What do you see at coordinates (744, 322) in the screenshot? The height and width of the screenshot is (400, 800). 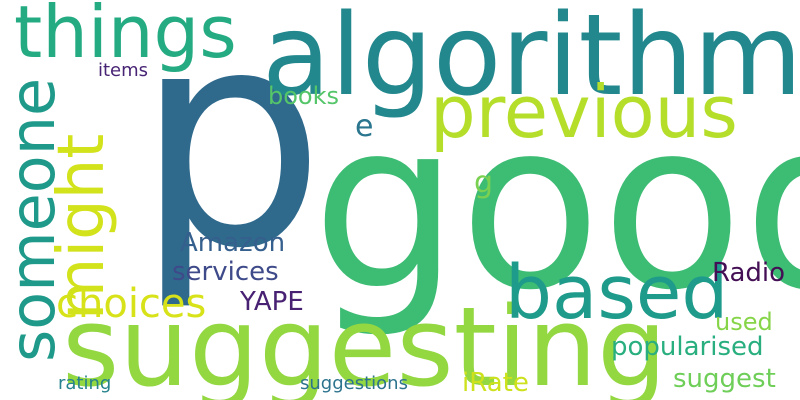 I see `word-used: used` at bounding box center [744, 322].